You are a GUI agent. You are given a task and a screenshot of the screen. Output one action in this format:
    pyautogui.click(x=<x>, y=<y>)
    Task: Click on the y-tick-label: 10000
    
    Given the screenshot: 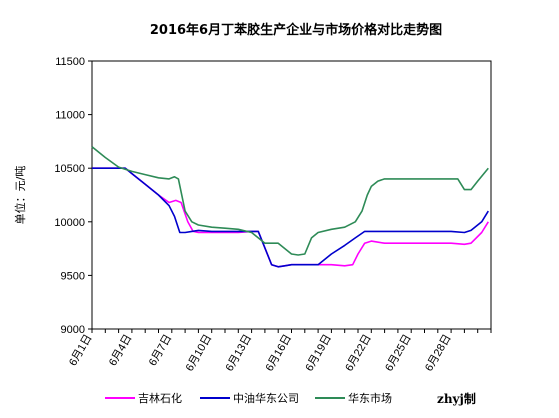 What is the action you would take?
    pyautogui.click(x=69, y=223)
    